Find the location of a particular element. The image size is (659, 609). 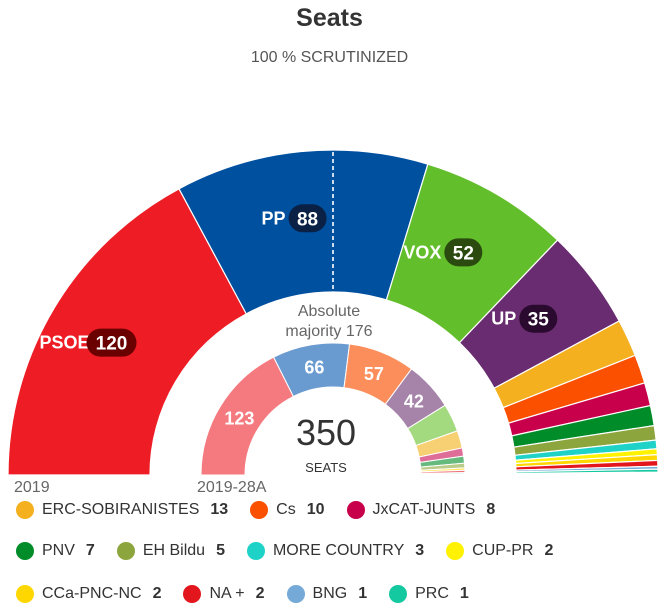

legend-party-name: CCa-PNC-NC is located at coordinates (92, 593).